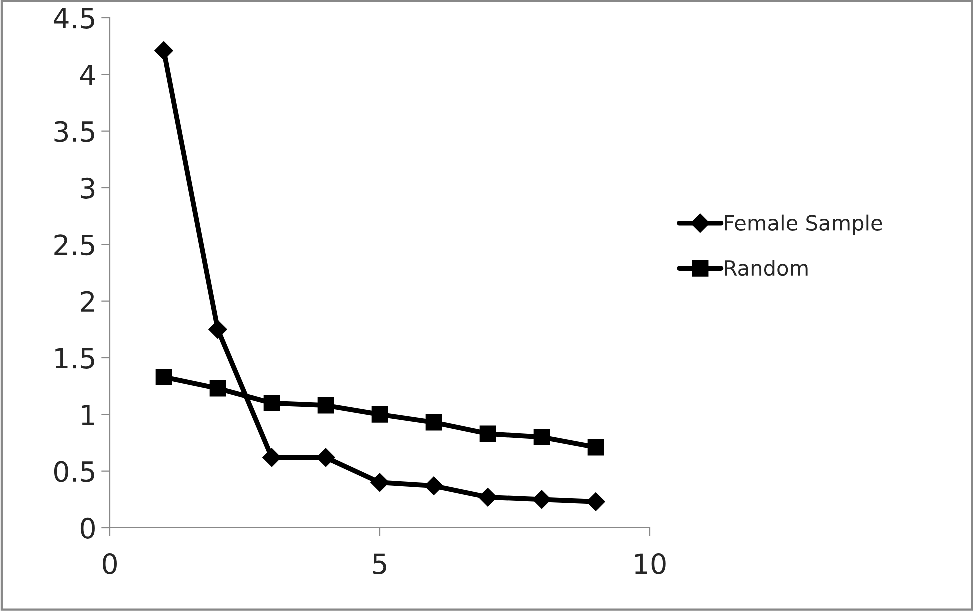 This screenshot has width=974, height=611. I want to click on x-tick-label: 10, so click(650, 563).